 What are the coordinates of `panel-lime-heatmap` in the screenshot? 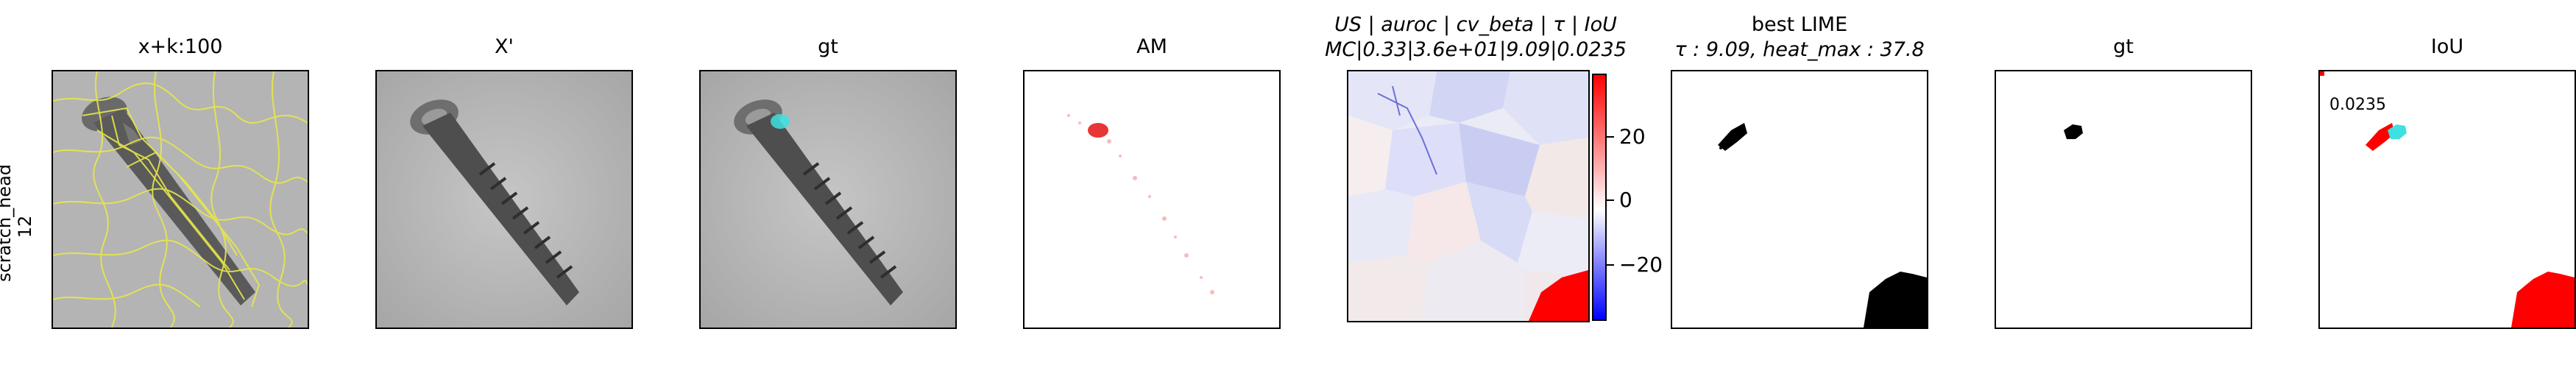 It's located at (1468, 196).